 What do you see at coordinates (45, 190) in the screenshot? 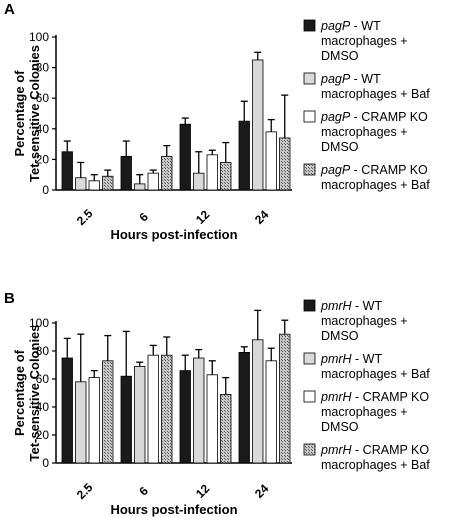
I see `y-tick-label: 0` at bounding box center [45, 190].